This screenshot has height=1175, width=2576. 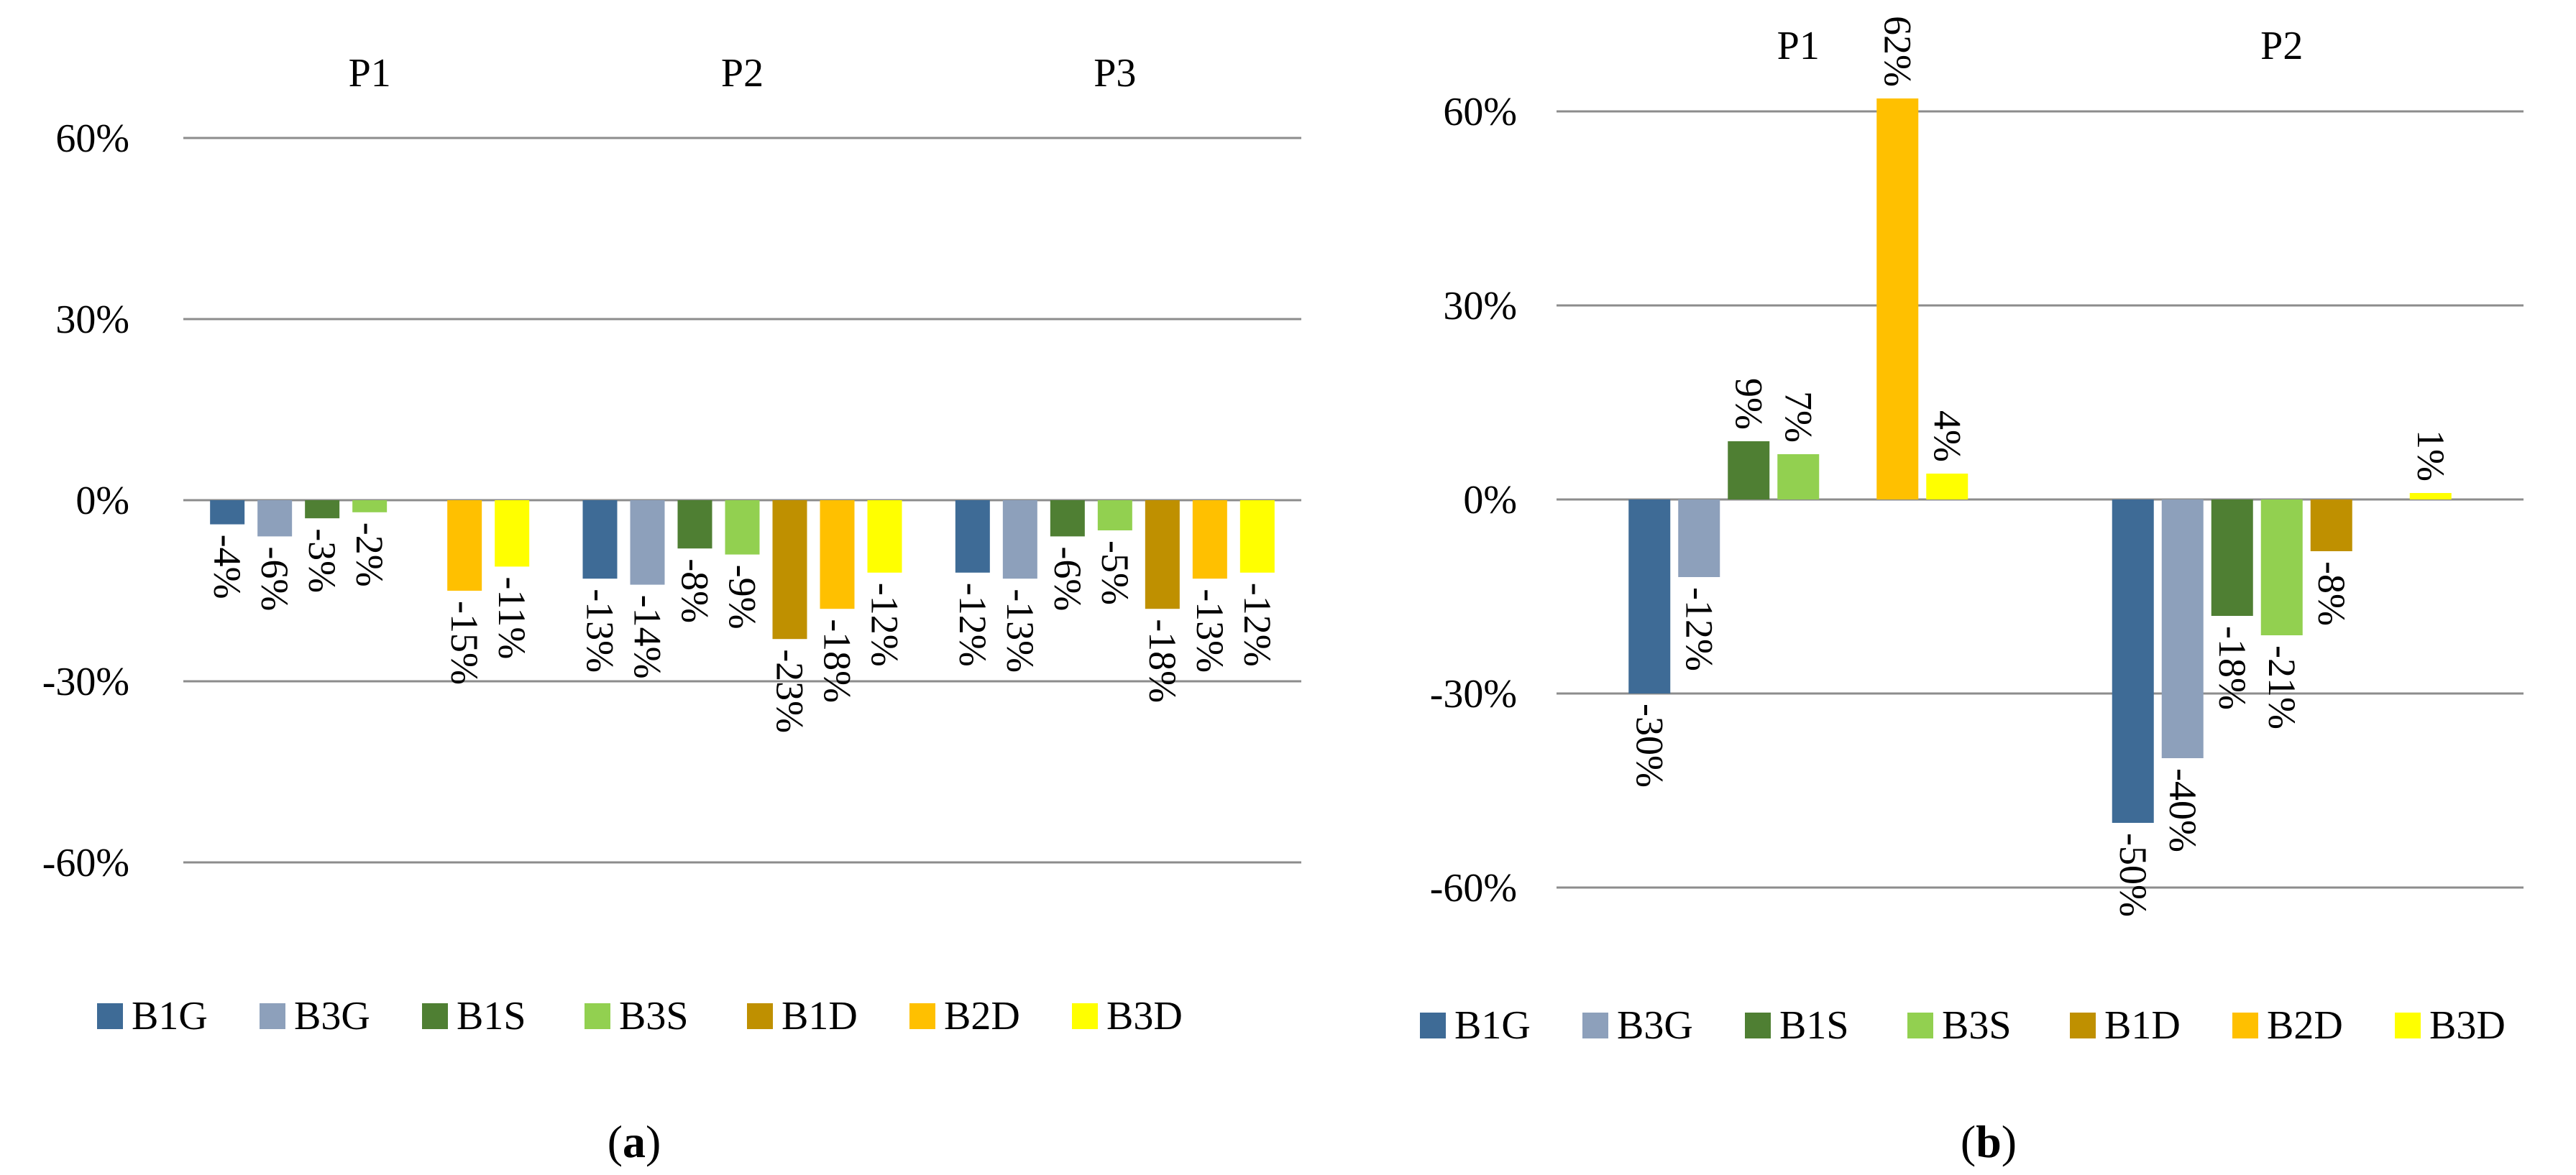 I want to click on category-label: P2, so click(x=742, y=73).